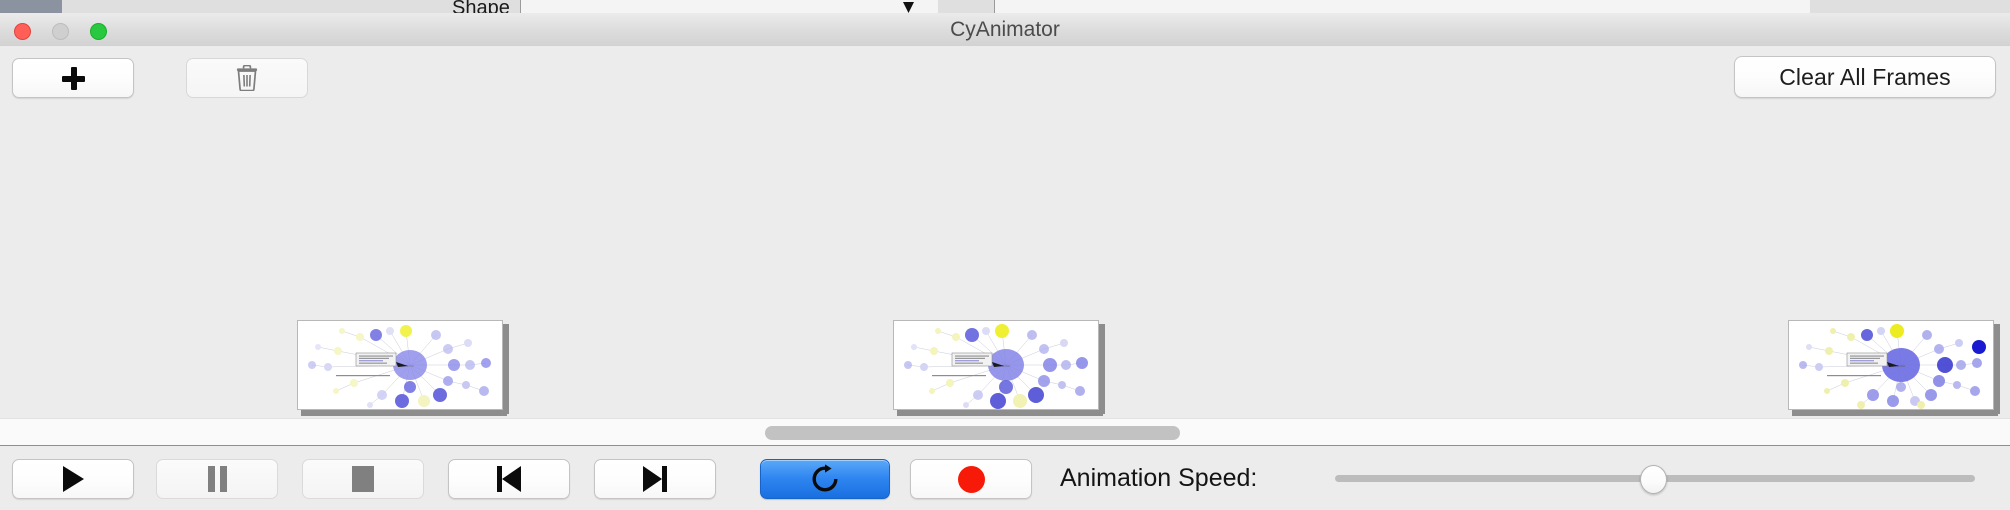 This screenshot has height=510, width=2010. I want to click on title-bar: CyAnimator, so click(1005, 30).